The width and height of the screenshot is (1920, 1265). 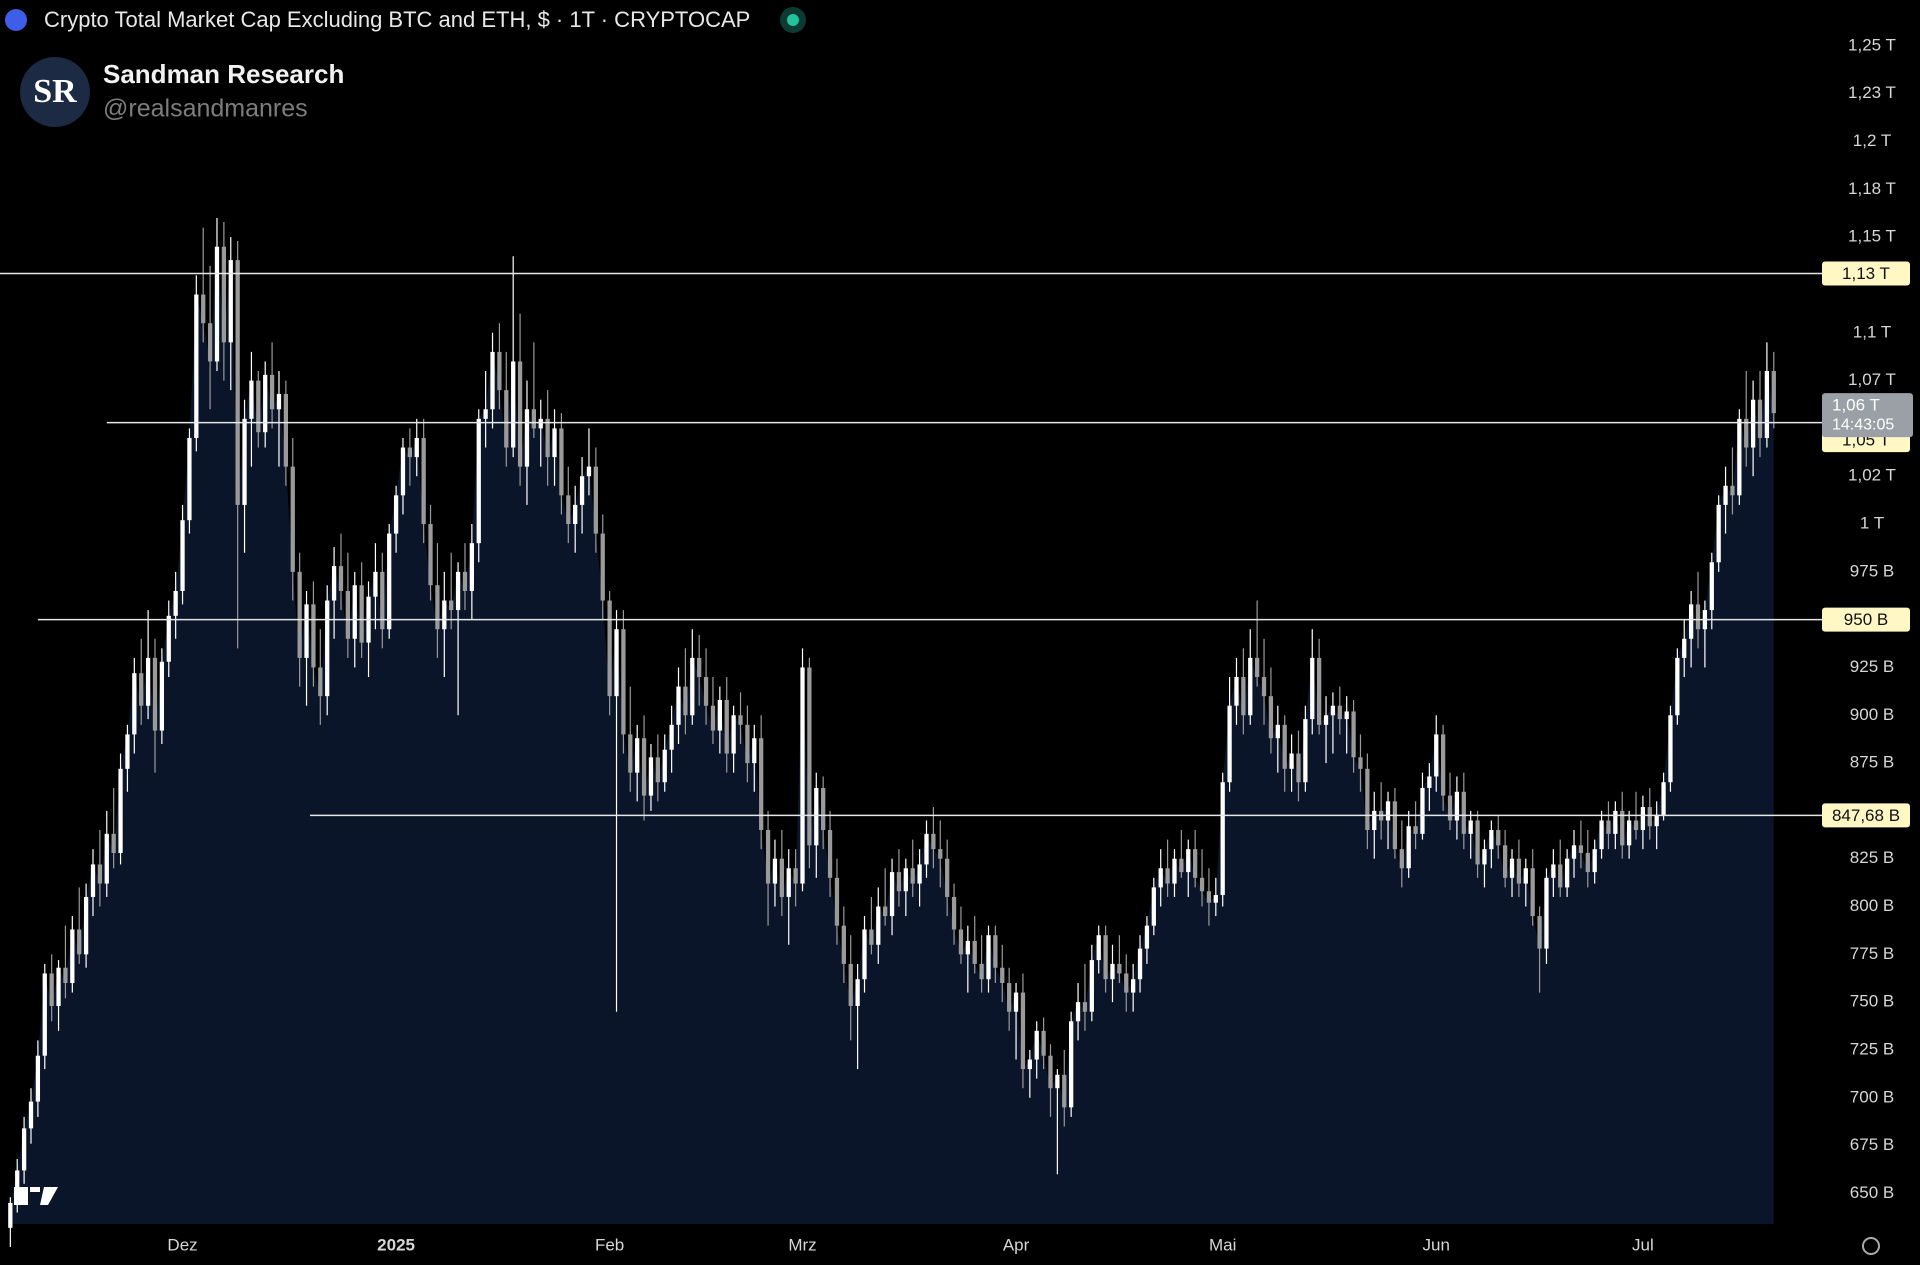 What do you see at coordinates (1866, 619) in the screenshot?
I see `level-label: 950 B` at bounding box center [1866, 619].